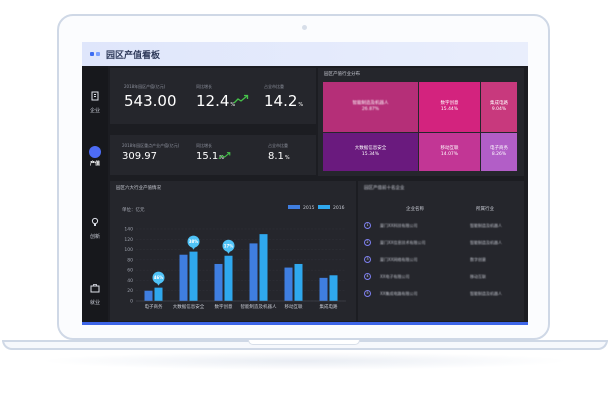 The width and height of the screenshot is (610, 413). What do you see at coordinates (499, 149) in the screenshot?
I see `tile-label: 电子商务` at bounding box center [499, 149].